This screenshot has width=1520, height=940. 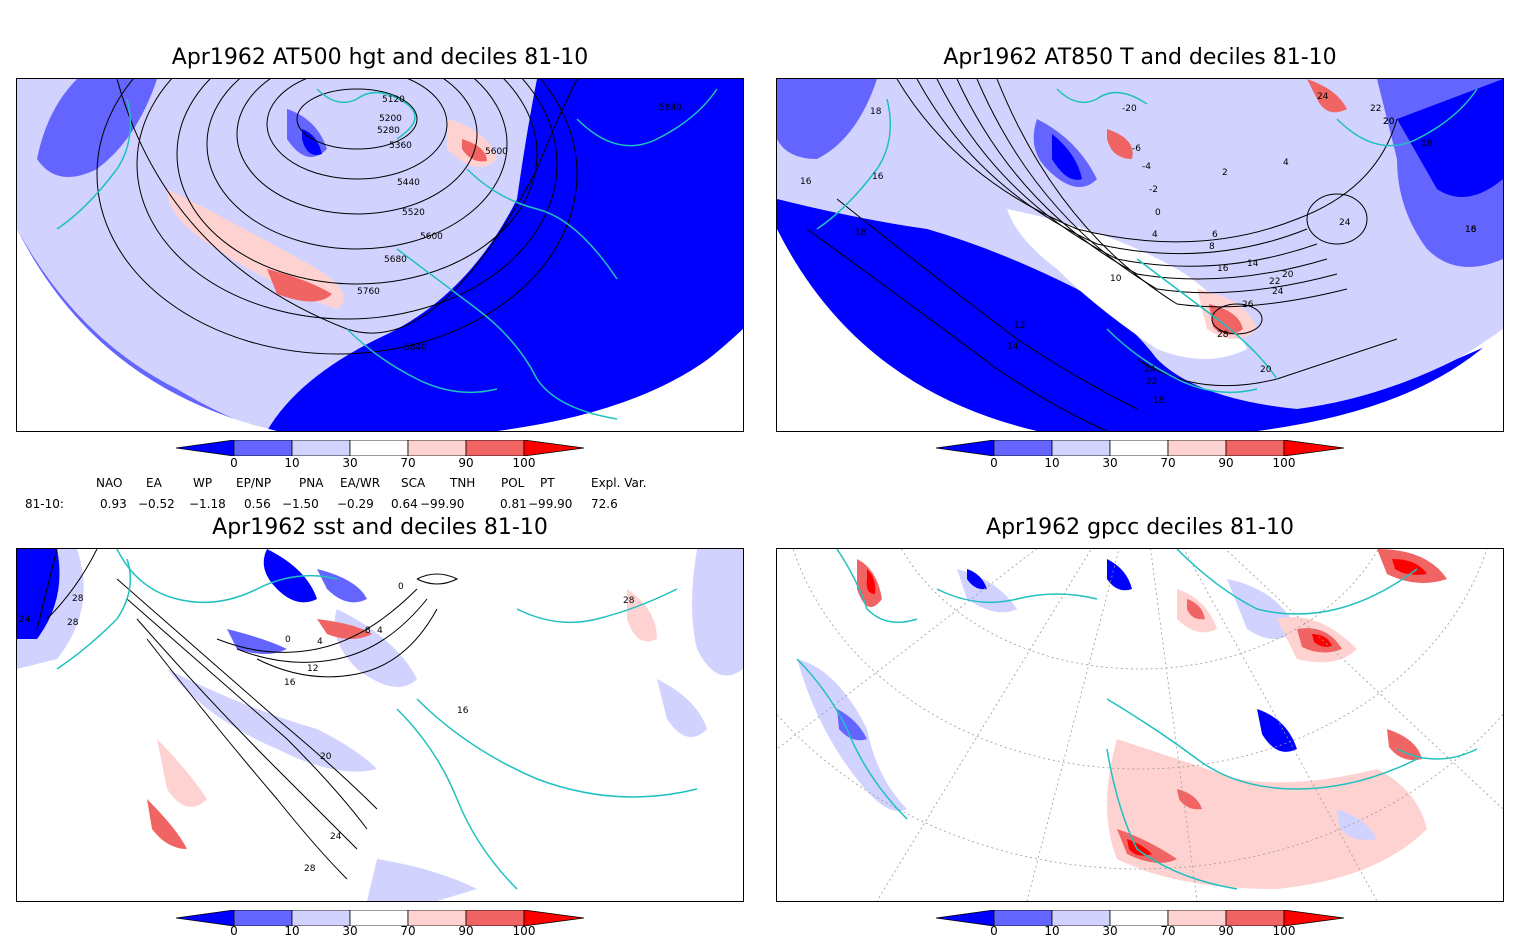 I want to click on index-header: EP/NP, so click(x=254, y=483).